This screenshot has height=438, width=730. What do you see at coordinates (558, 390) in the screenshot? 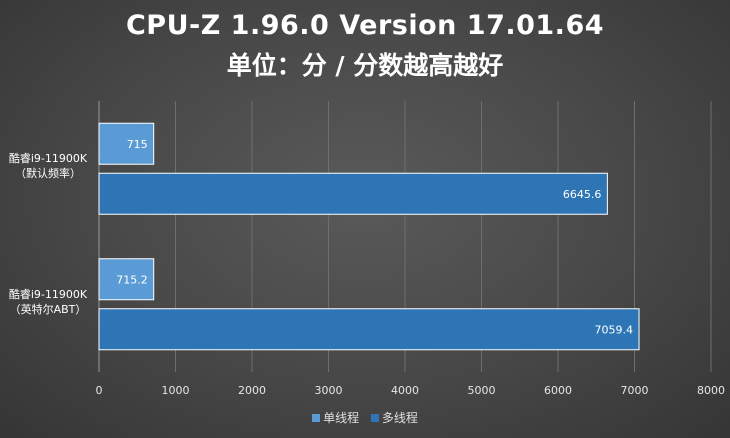
I see `x-tick-label: 6000` at bounding box center [558, 390].